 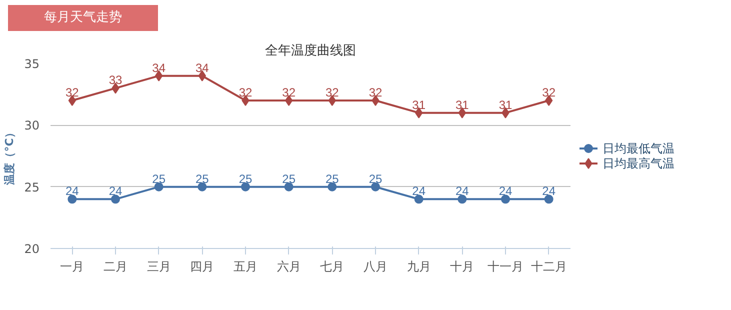 I want to click on x-tick-label: 十一月, so click(x=506, y=267).